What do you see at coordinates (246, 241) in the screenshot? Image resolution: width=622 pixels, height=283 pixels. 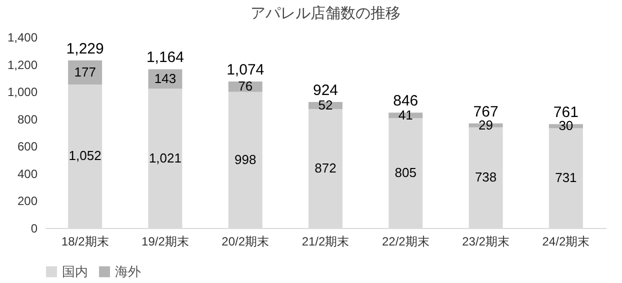 I see `x-tick-label: 20/2期末` at bounding box center [246, 241].